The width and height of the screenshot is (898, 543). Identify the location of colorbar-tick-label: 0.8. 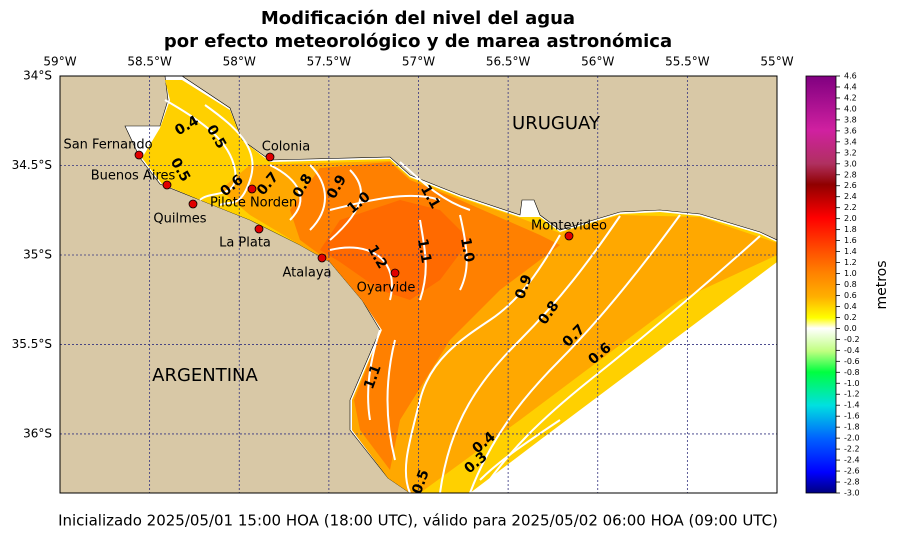
(850, 284).